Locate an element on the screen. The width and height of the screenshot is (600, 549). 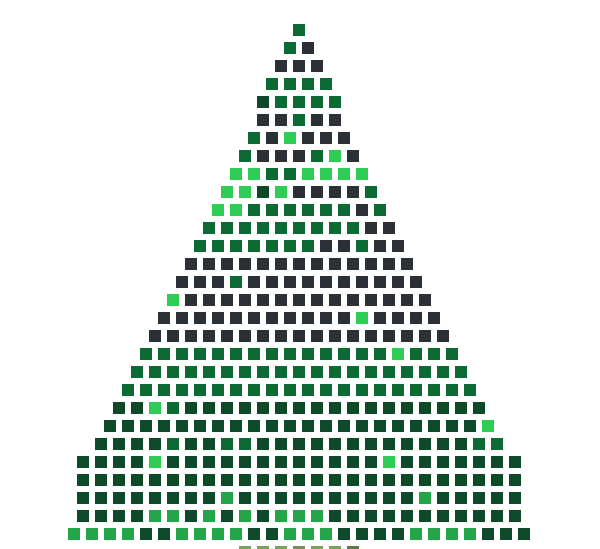
canopy-block-r26-c13 is located at coordinates (317, 498).